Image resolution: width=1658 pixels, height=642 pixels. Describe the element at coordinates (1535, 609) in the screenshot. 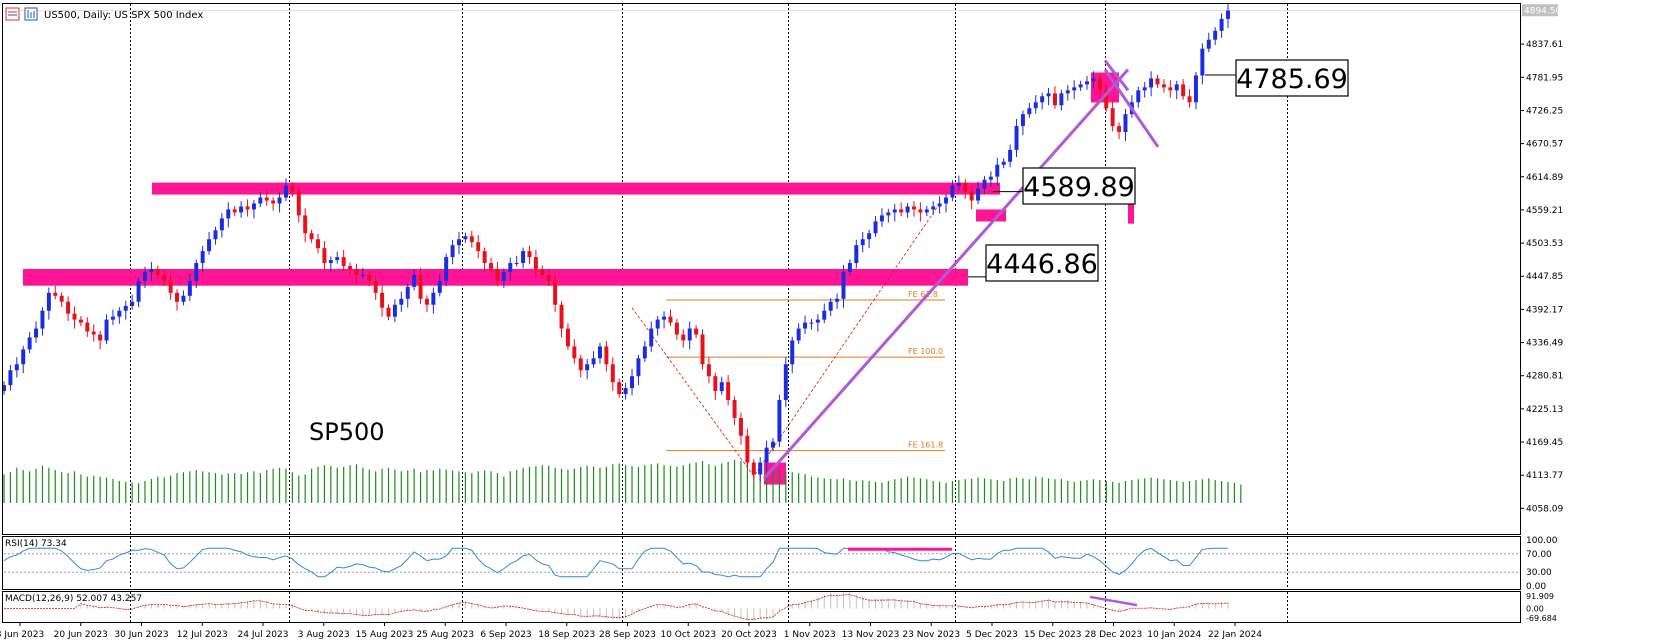

I see `macd-tick-label: 0.00` at that location.